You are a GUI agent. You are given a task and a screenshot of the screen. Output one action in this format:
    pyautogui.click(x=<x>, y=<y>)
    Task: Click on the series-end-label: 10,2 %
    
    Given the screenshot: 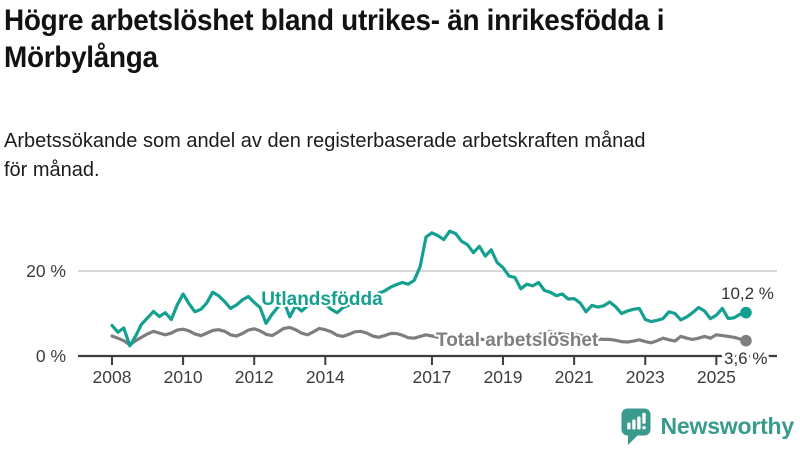 What is the action you would take?
    pyautogui.click(x=747, y=293)
    